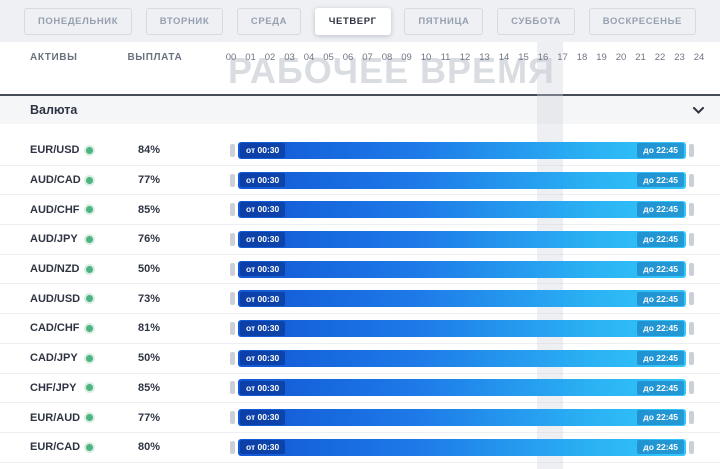  I want to click on payout-value: 84%, so click(149, 150).